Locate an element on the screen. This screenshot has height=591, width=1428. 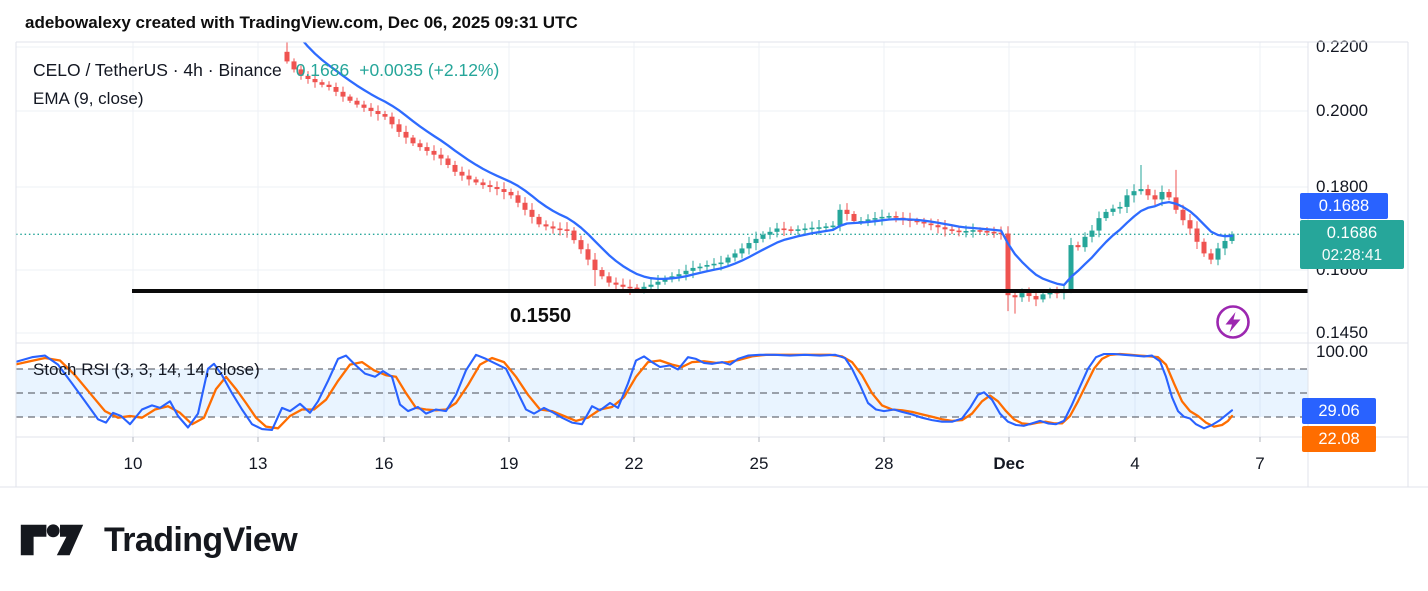
ema-value-badge: 0.1688 is located at coordinates (1344, 206).